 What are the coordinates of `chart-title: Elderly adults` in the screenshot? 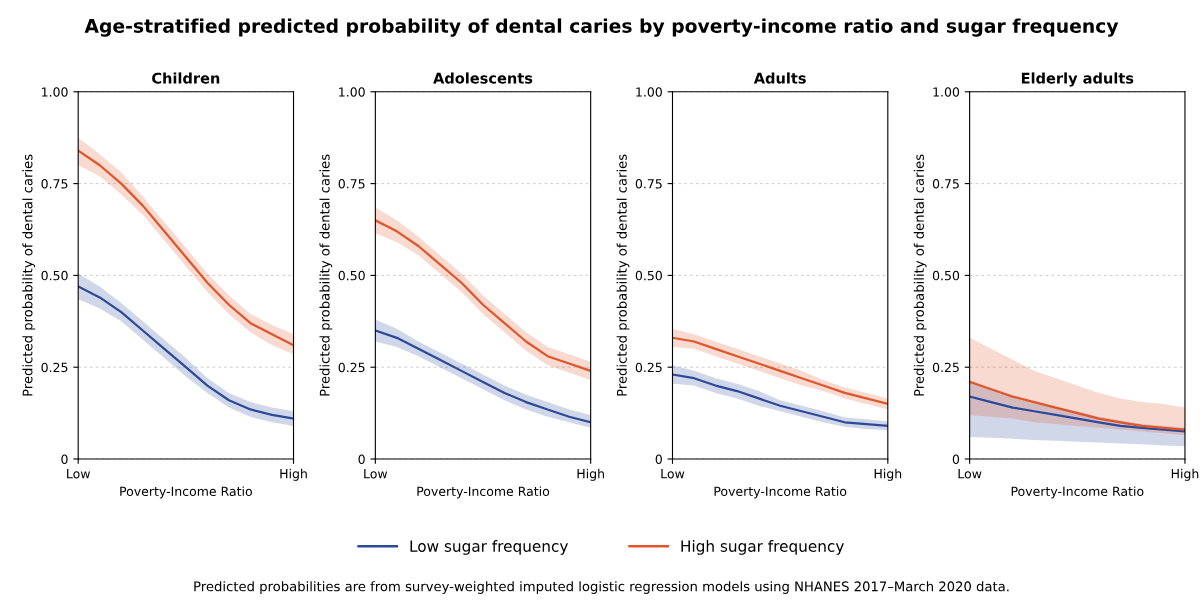 It's located at (1077, 79).